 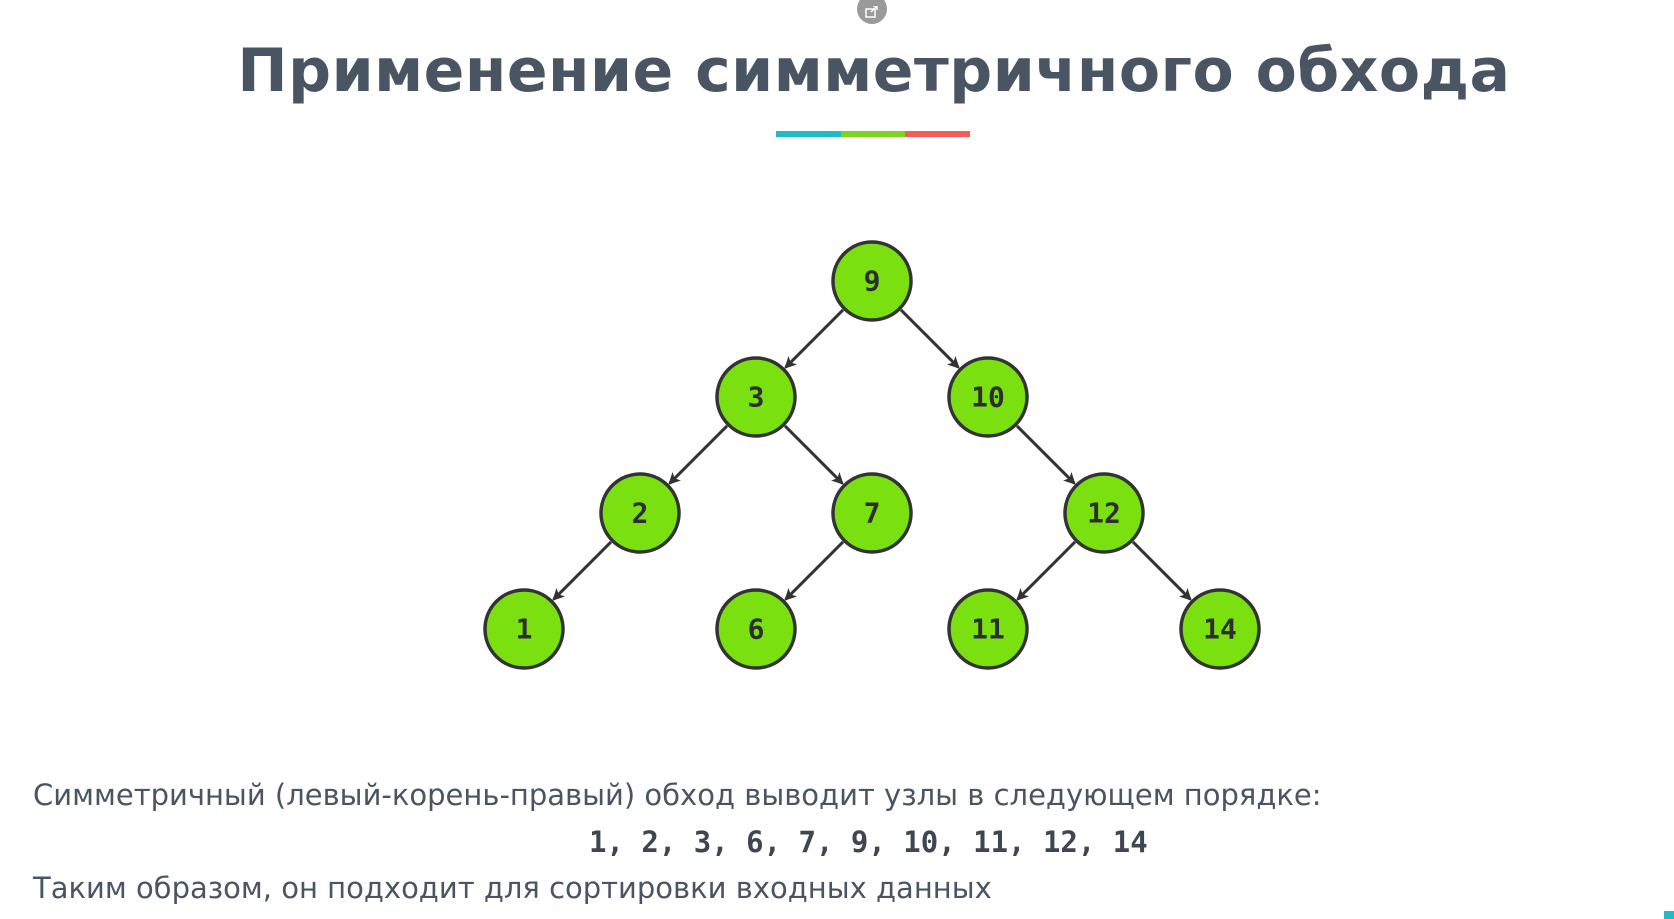 I want to click on title-underline-red, so click(x=937, y=134).